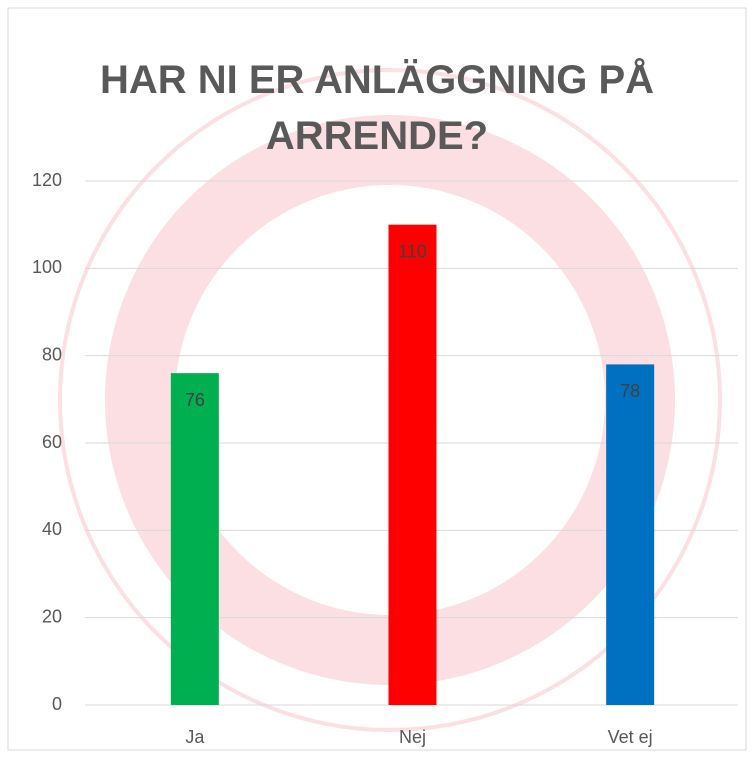 The image size is (754, 758). Describe the element at coordinates (630, 737) in the screenshot. I see `x-tick-label: Vet ej` at that location.